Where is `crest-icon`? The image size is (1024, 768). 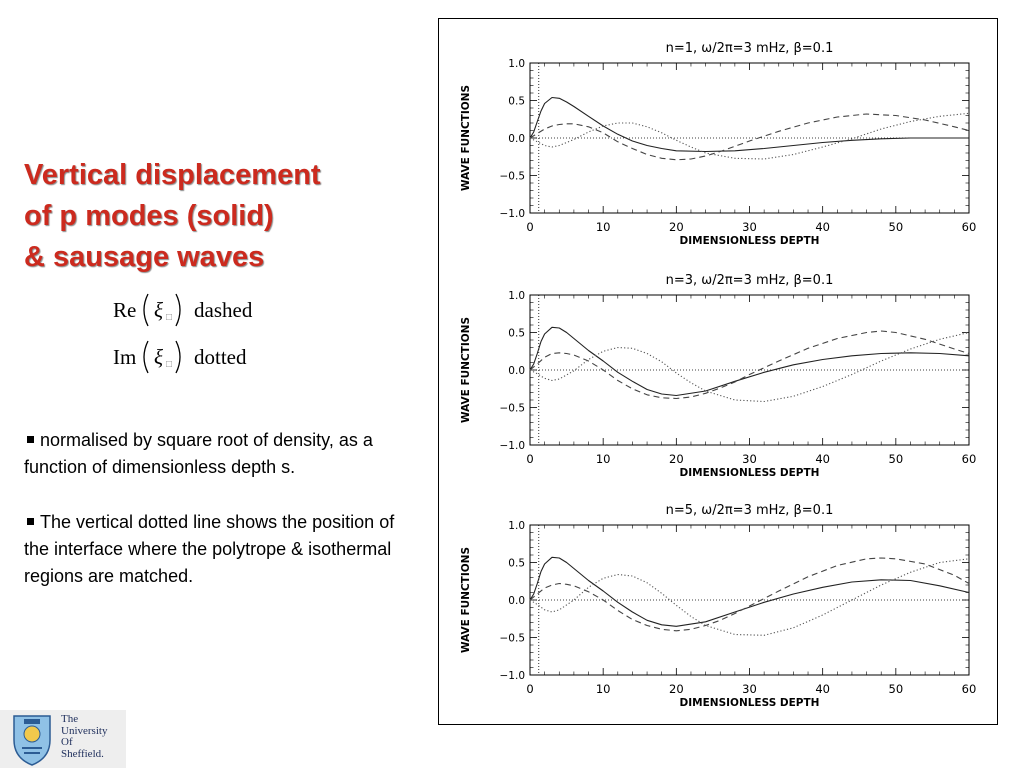 crest-icon is located at coordinates (32, 740).